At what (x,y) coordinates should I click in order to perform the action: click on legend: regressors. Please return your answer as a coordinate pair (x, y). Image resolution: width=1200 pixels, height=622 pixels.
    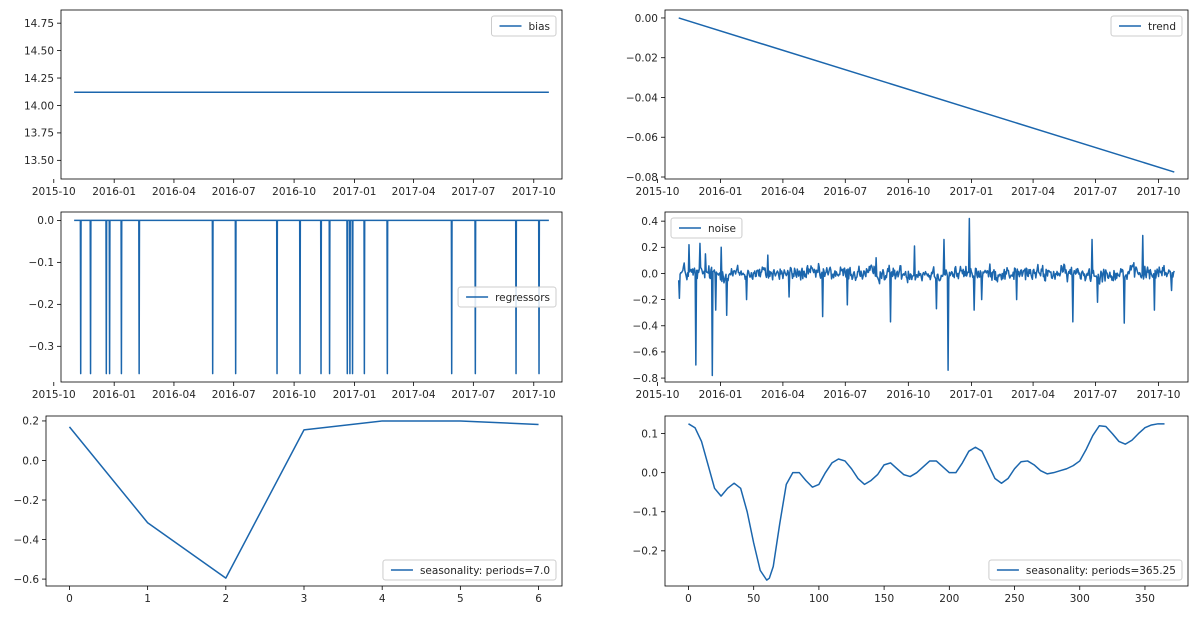
    Looking at the image, I should click on (507, 297).